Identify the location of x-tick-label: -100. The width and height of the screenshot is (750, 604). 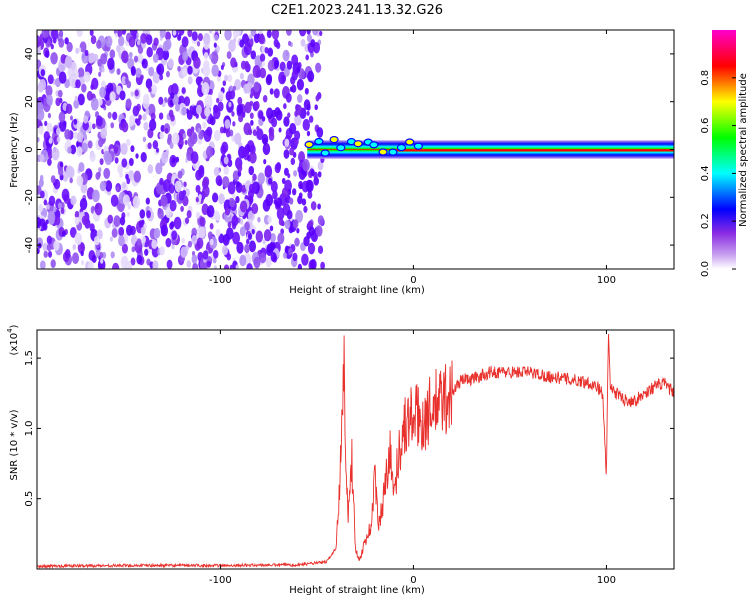
(220, 280).